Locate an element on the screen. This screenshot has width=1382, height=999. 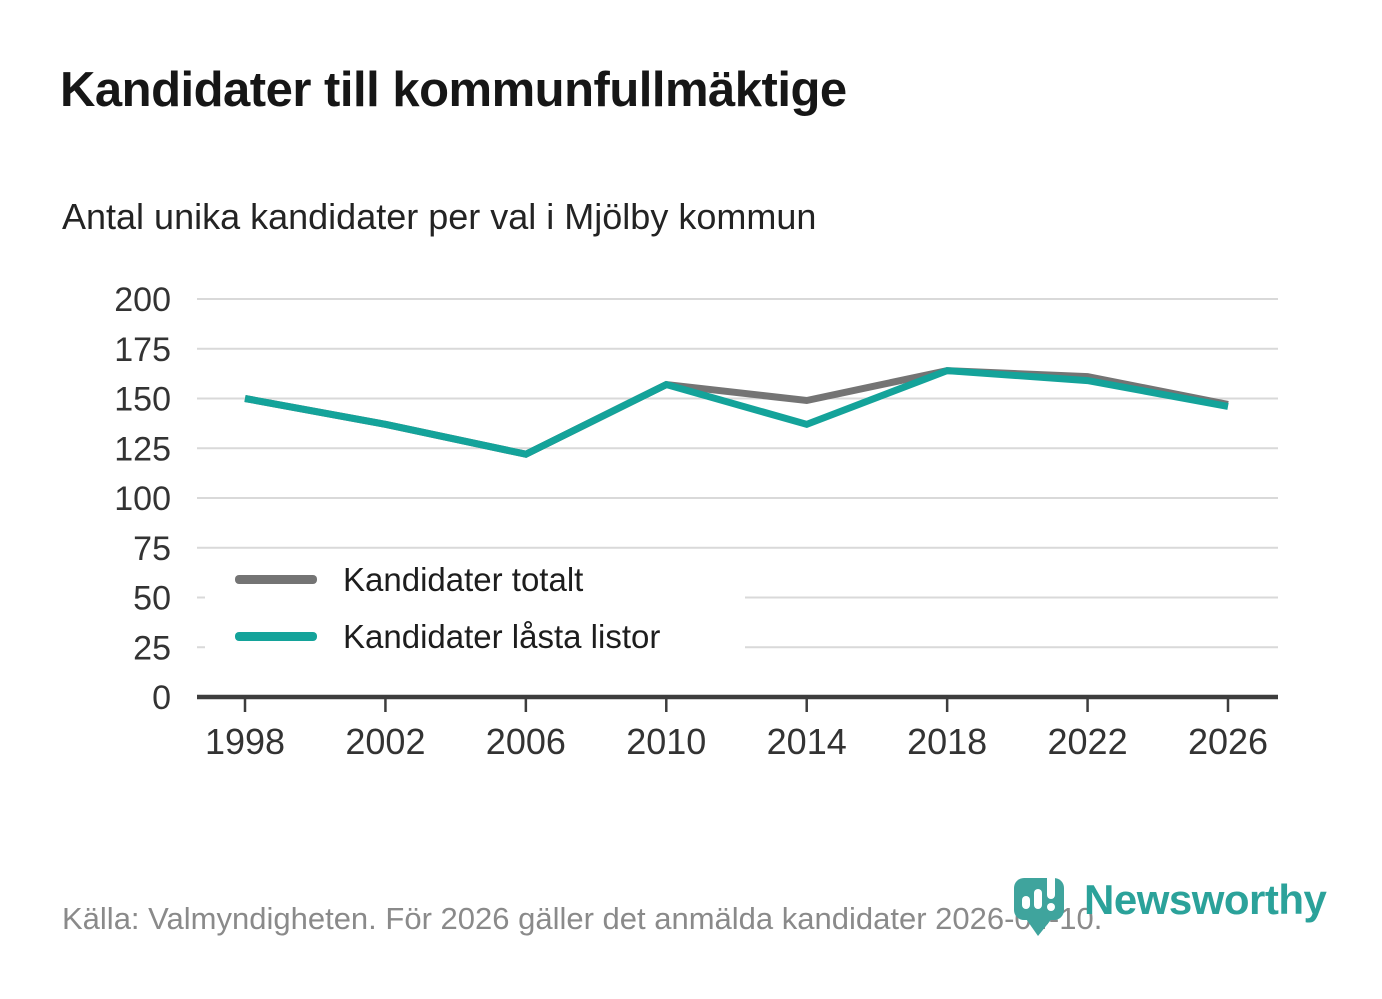
y-tick-label: 100 is located at coordinates (142, 499).